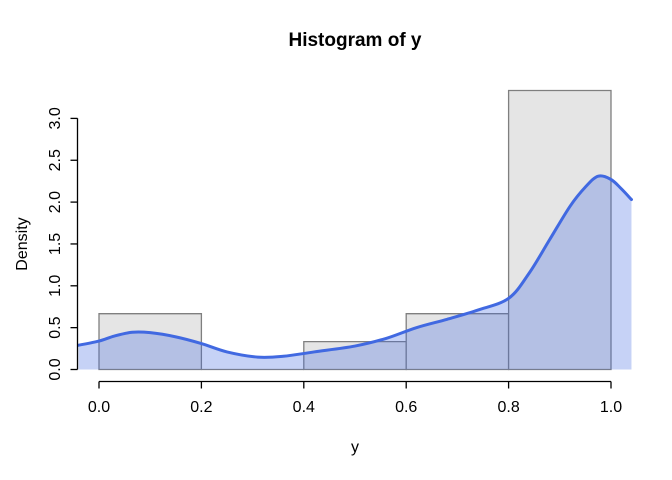 This screenshot has height=480, width=672. I want to click on x-axis-label: y, so click(355, 447).